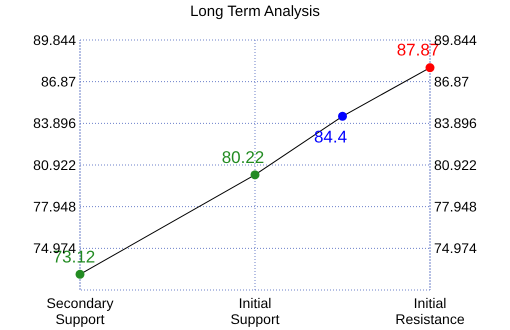  Describe the element at coordinates (54, 40) in the screenshot. I see `y-tick-label: 89.844` at that location.